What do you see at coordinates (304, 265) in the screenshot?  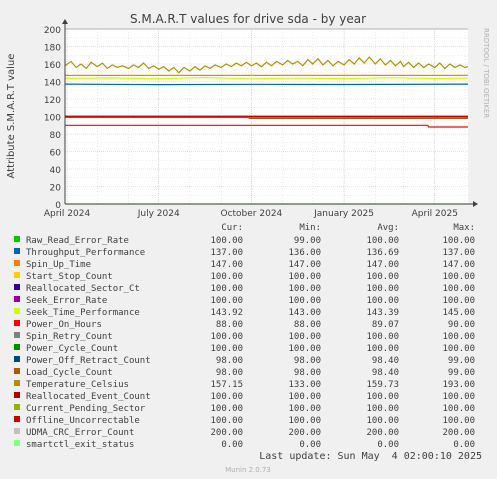 I see `legend-value-min: 147.00` at bounding box center [304, 265].